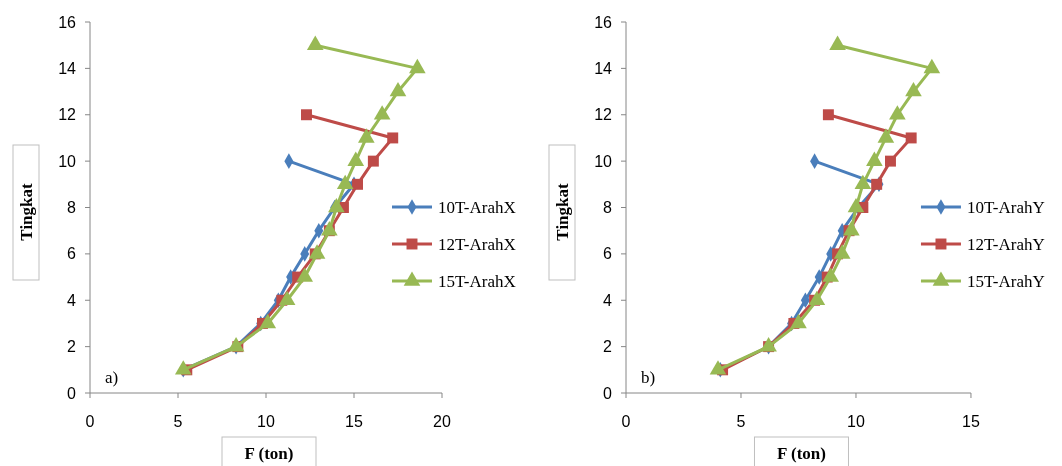 The width and height of the screenshot is (1062, 466). Describe the element at coordinates (1005, 281) in the screenshot. I see `legend-label: 15T-ArahY` at that location.